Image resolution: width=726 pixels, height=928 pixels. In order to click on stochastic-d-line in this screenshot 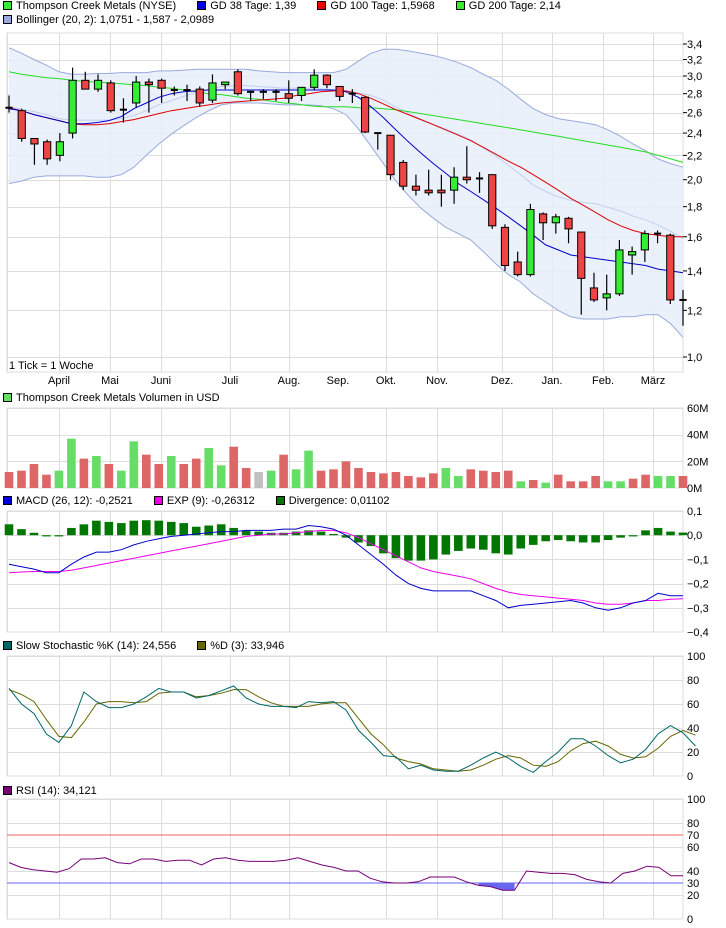, I will do `click(352, 730)`.